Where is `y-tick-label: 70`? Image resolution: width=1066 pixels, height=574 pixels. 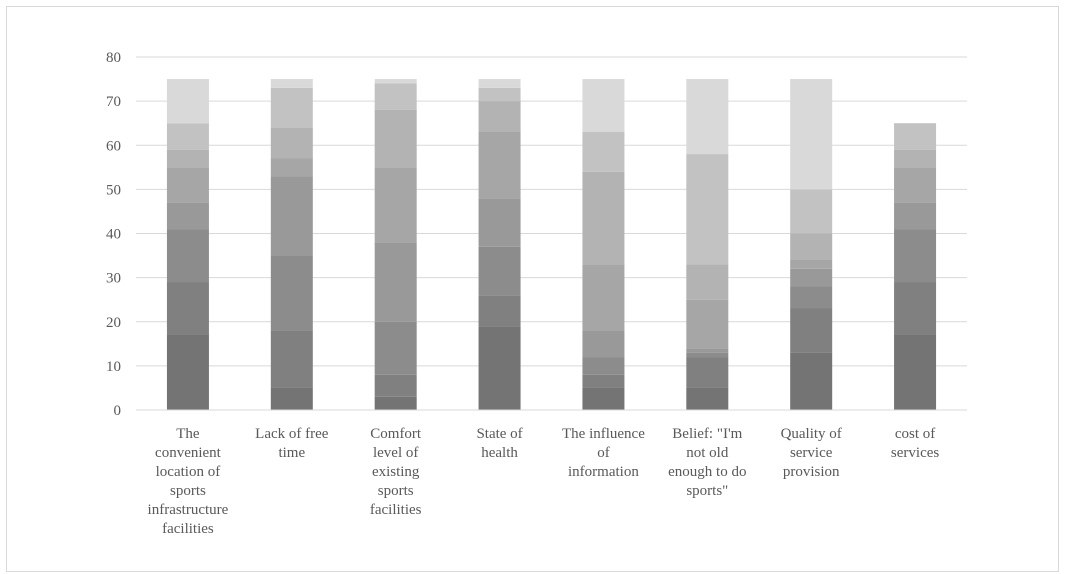 y-tick-label: 70 is located at coordinates (113, 102).